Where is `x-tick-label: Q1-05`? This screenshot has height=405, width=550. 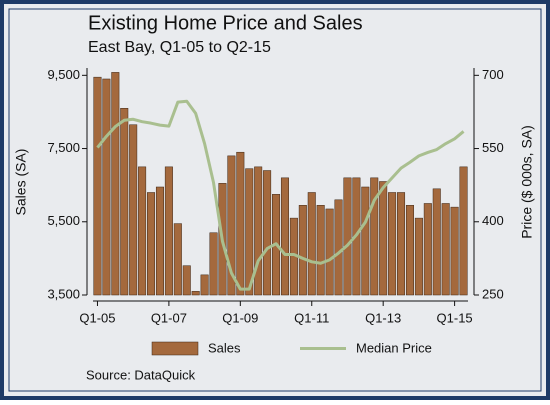
x-tick-label: Q1-05 is located at coordinates (97, 317).